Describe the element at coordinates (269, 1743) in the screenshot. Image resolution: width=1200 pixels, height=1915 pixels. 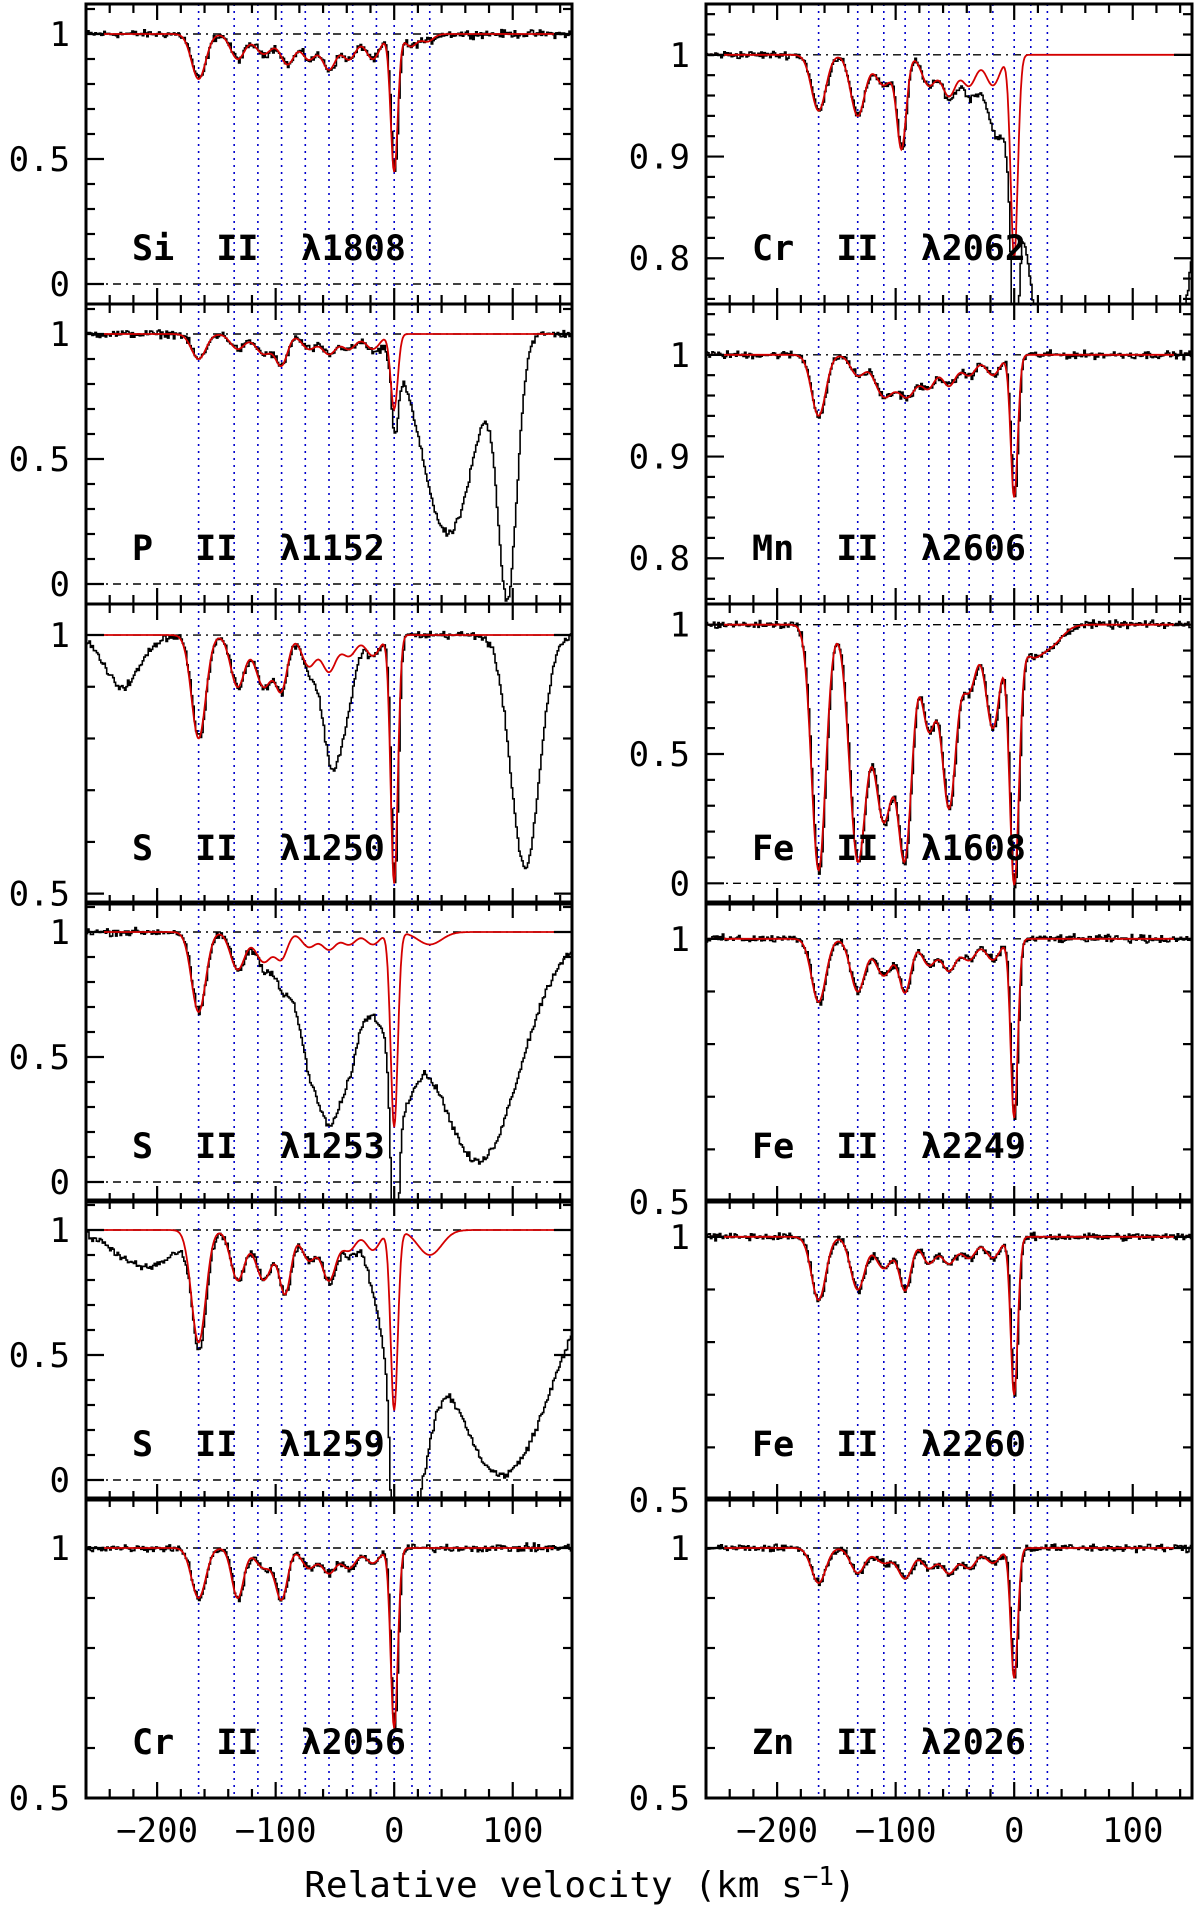
I see `ion-label: Cr II λ2056` at that location.